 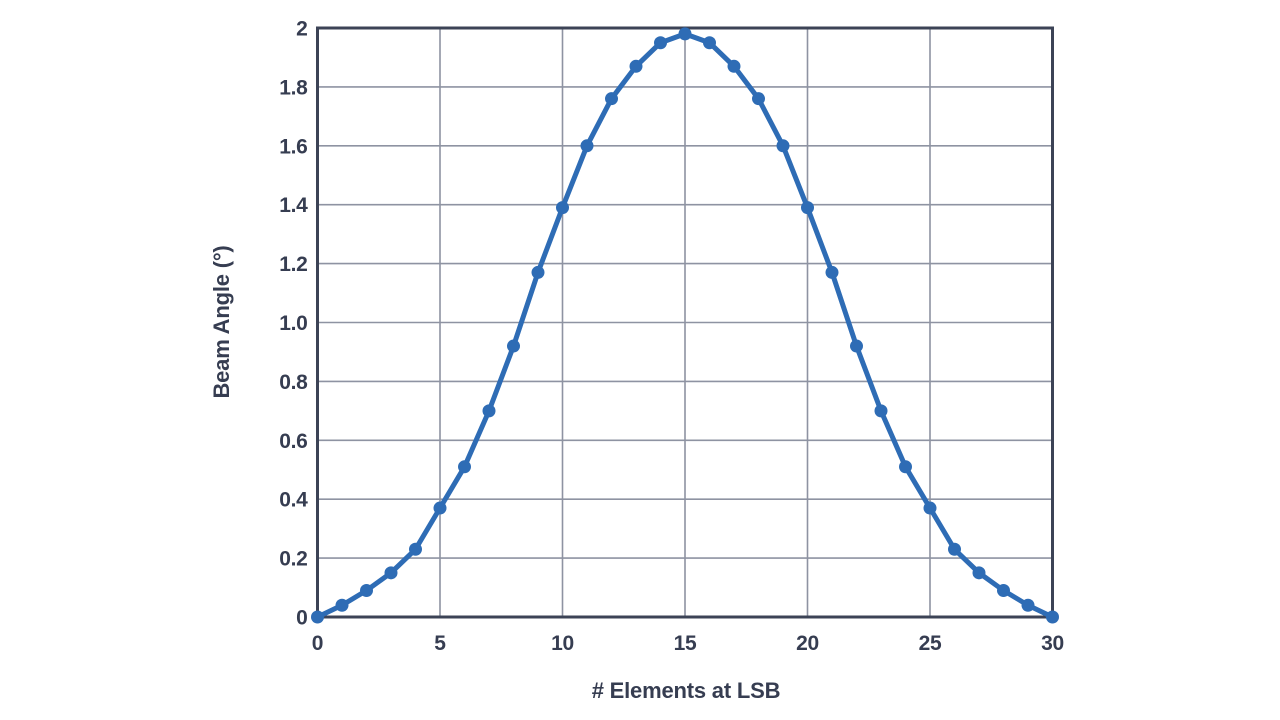 I want to click on y-tick-labels: 0 0.2 0.4 0.6 0.8 1.0 1.2 1.4 1.6 1.8 2, so click(x=293, y=324).